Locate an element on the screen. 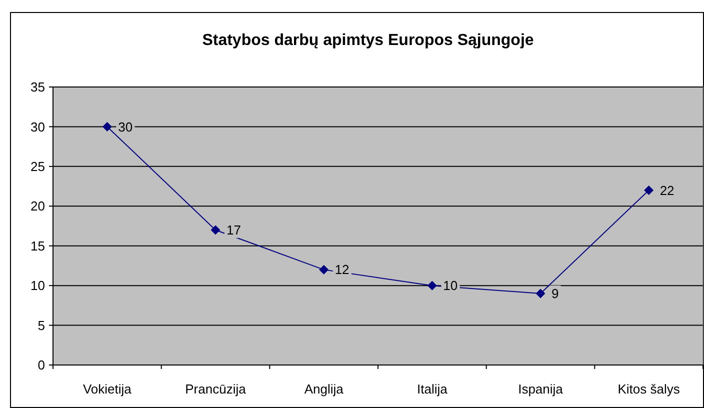  y-tick-label: 20 is located at coordinates (37, 206).